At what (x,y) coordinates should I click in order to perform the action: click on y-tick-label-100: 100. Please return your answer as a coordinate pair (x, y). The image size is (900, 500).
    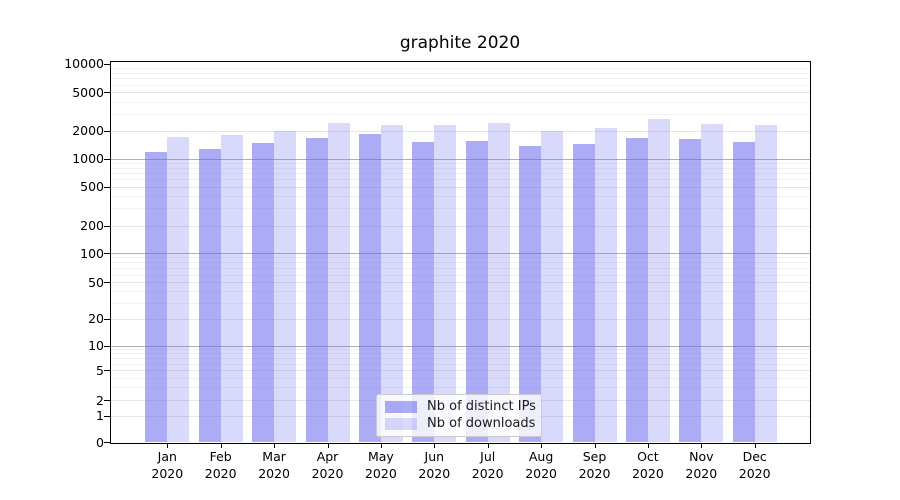
    Looking at the image, I should click on (92, 253).